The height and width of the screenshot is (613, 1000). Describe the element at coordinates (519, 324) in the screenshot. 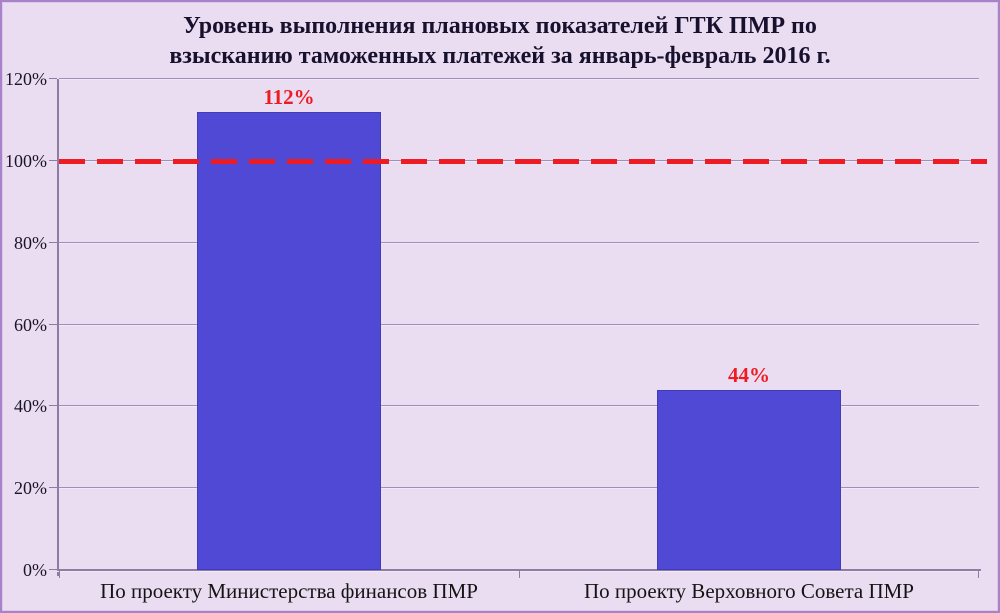

I see `gridline-60%` at that location.